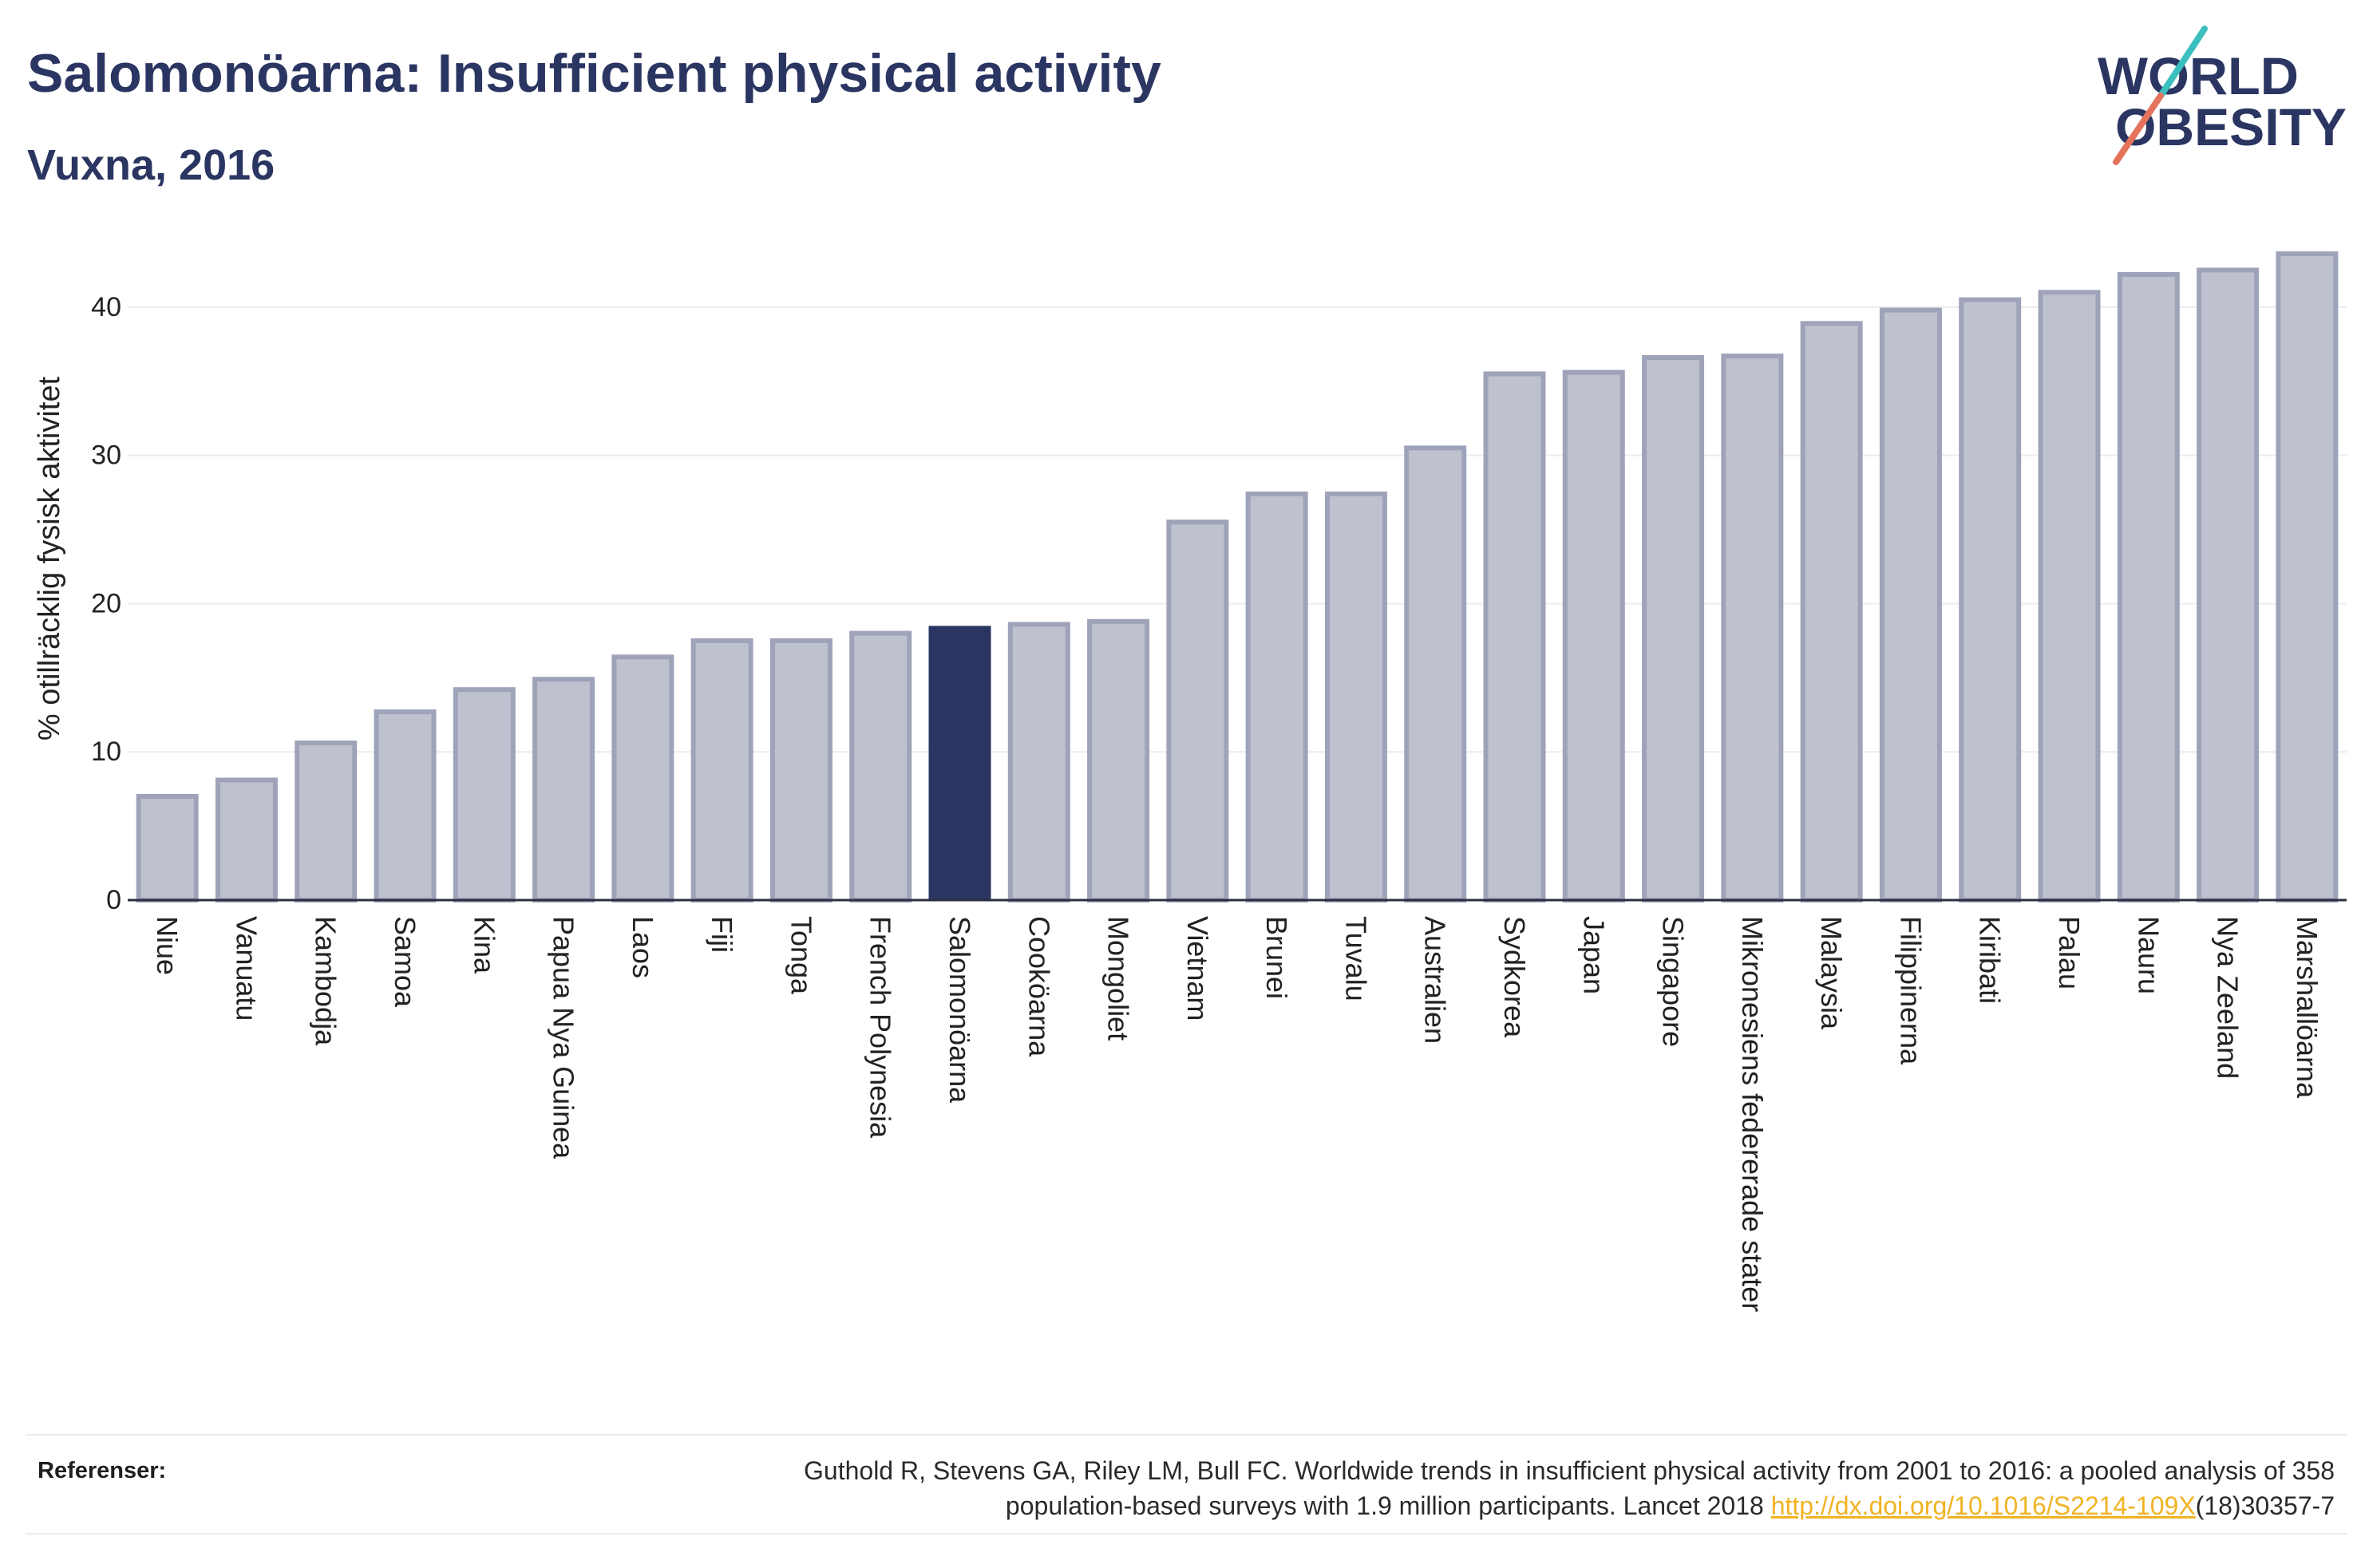 The width and height of the screenshot is (2361, 1568). I want to click on x-tick-label: Nauru, so click(2148, 955).